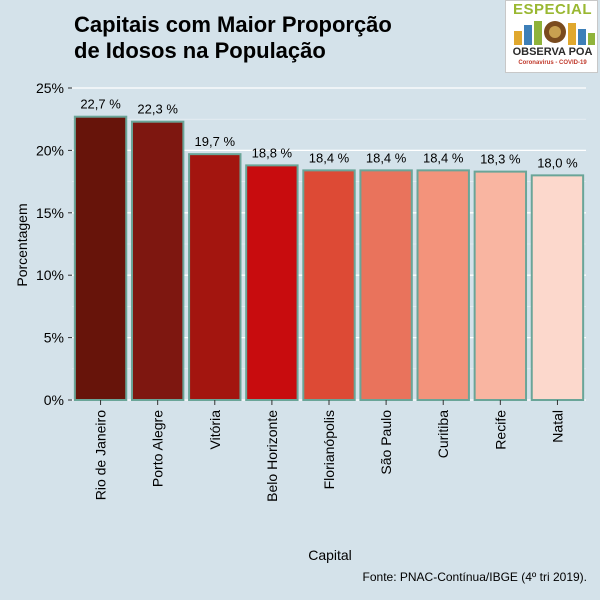 This screenshot has height=600, width=600. I want to click on logo-name-text: OBSERVA POA, so click(552, 52).